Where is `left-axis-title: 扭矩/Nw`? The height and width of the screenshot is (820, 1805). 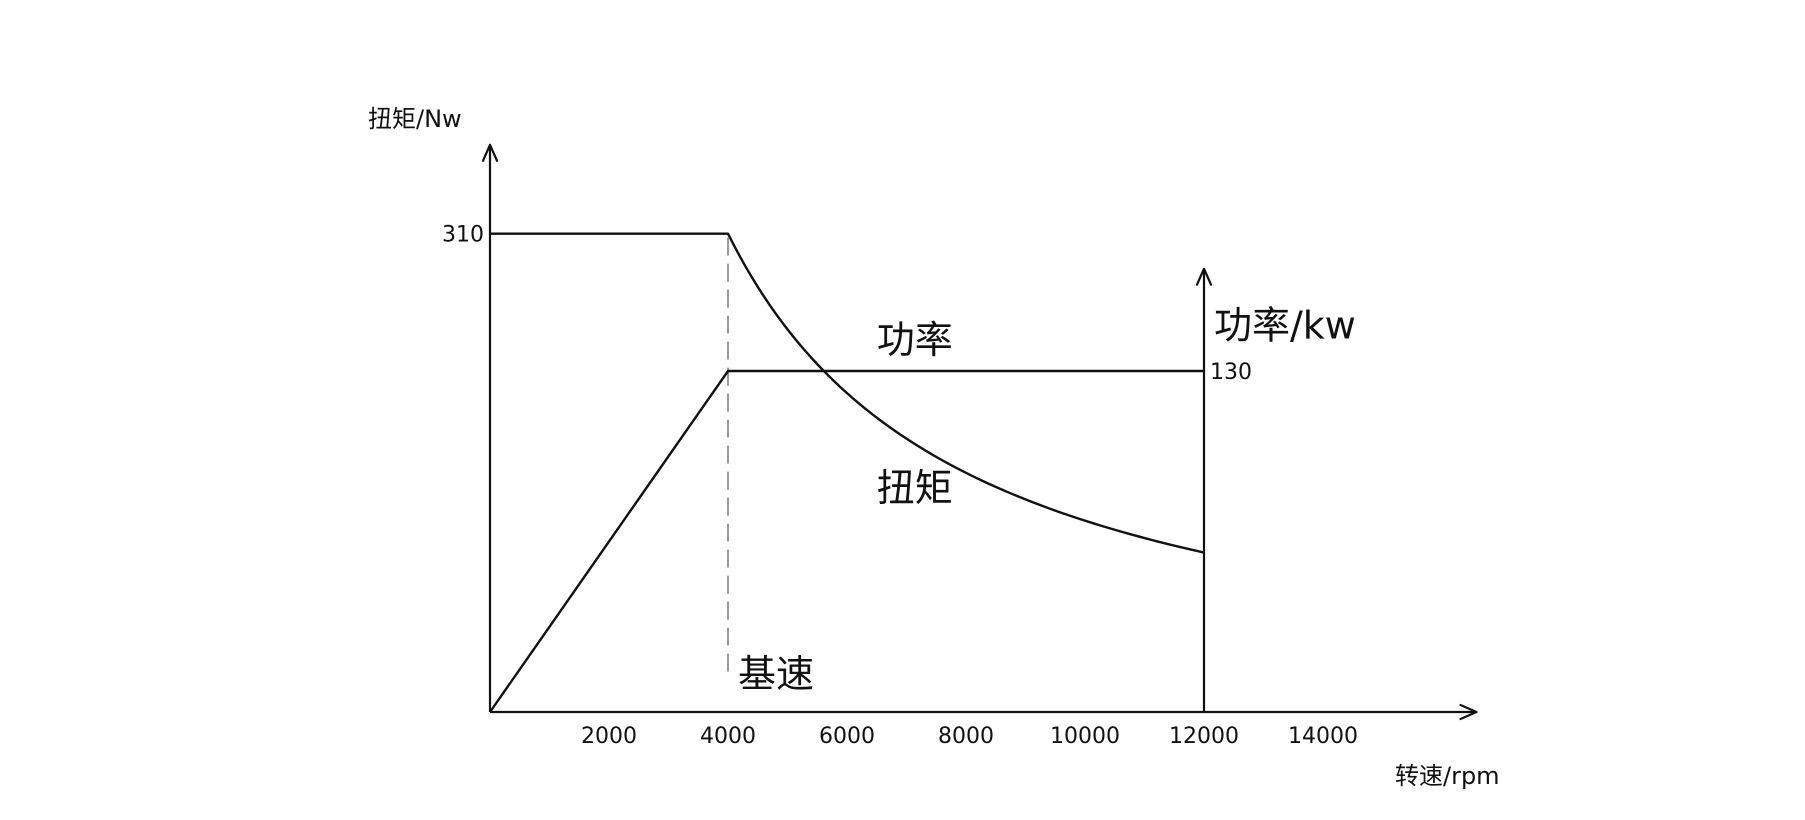 left-axis-title: 扭矩/Nw is located at coordinates (415, 119).